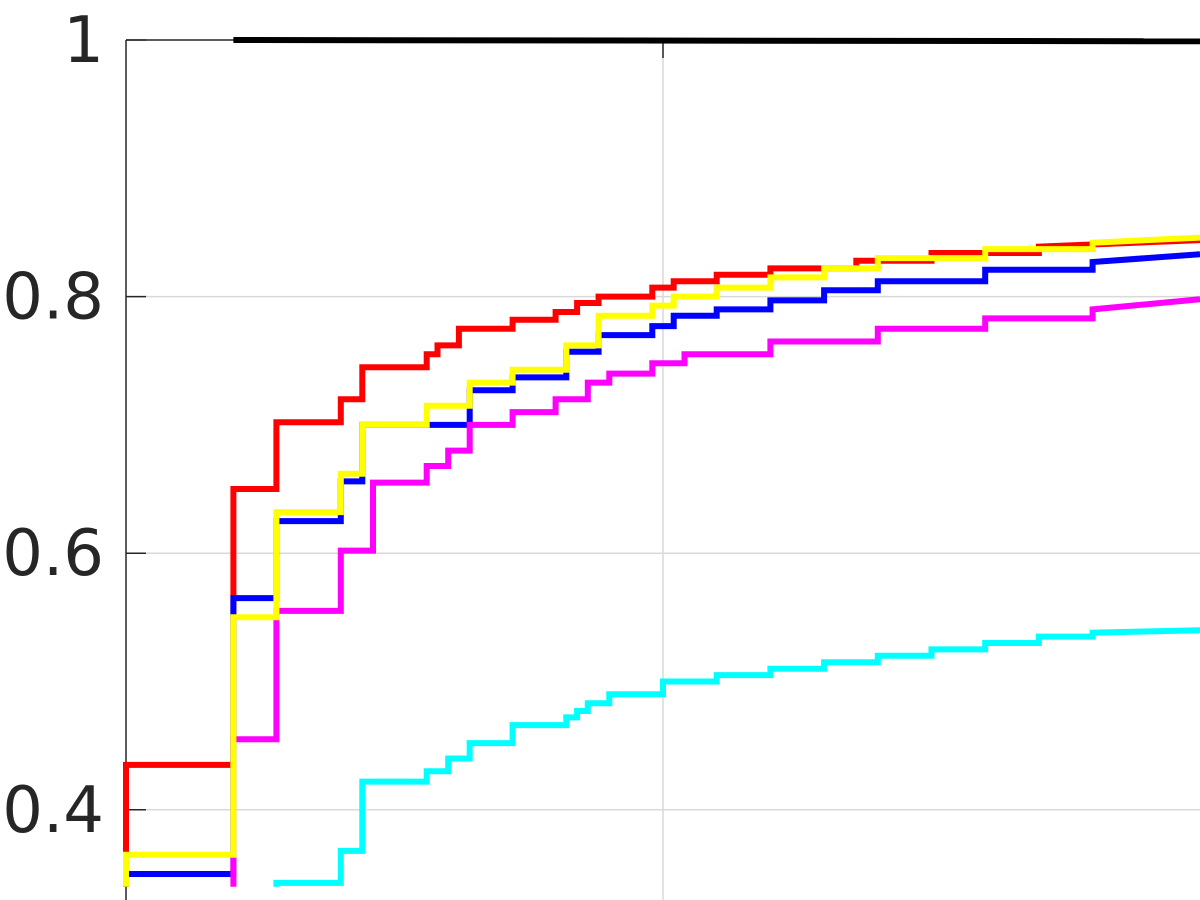  I want to click on y-tick-label: 0.4, so click(53, 811).